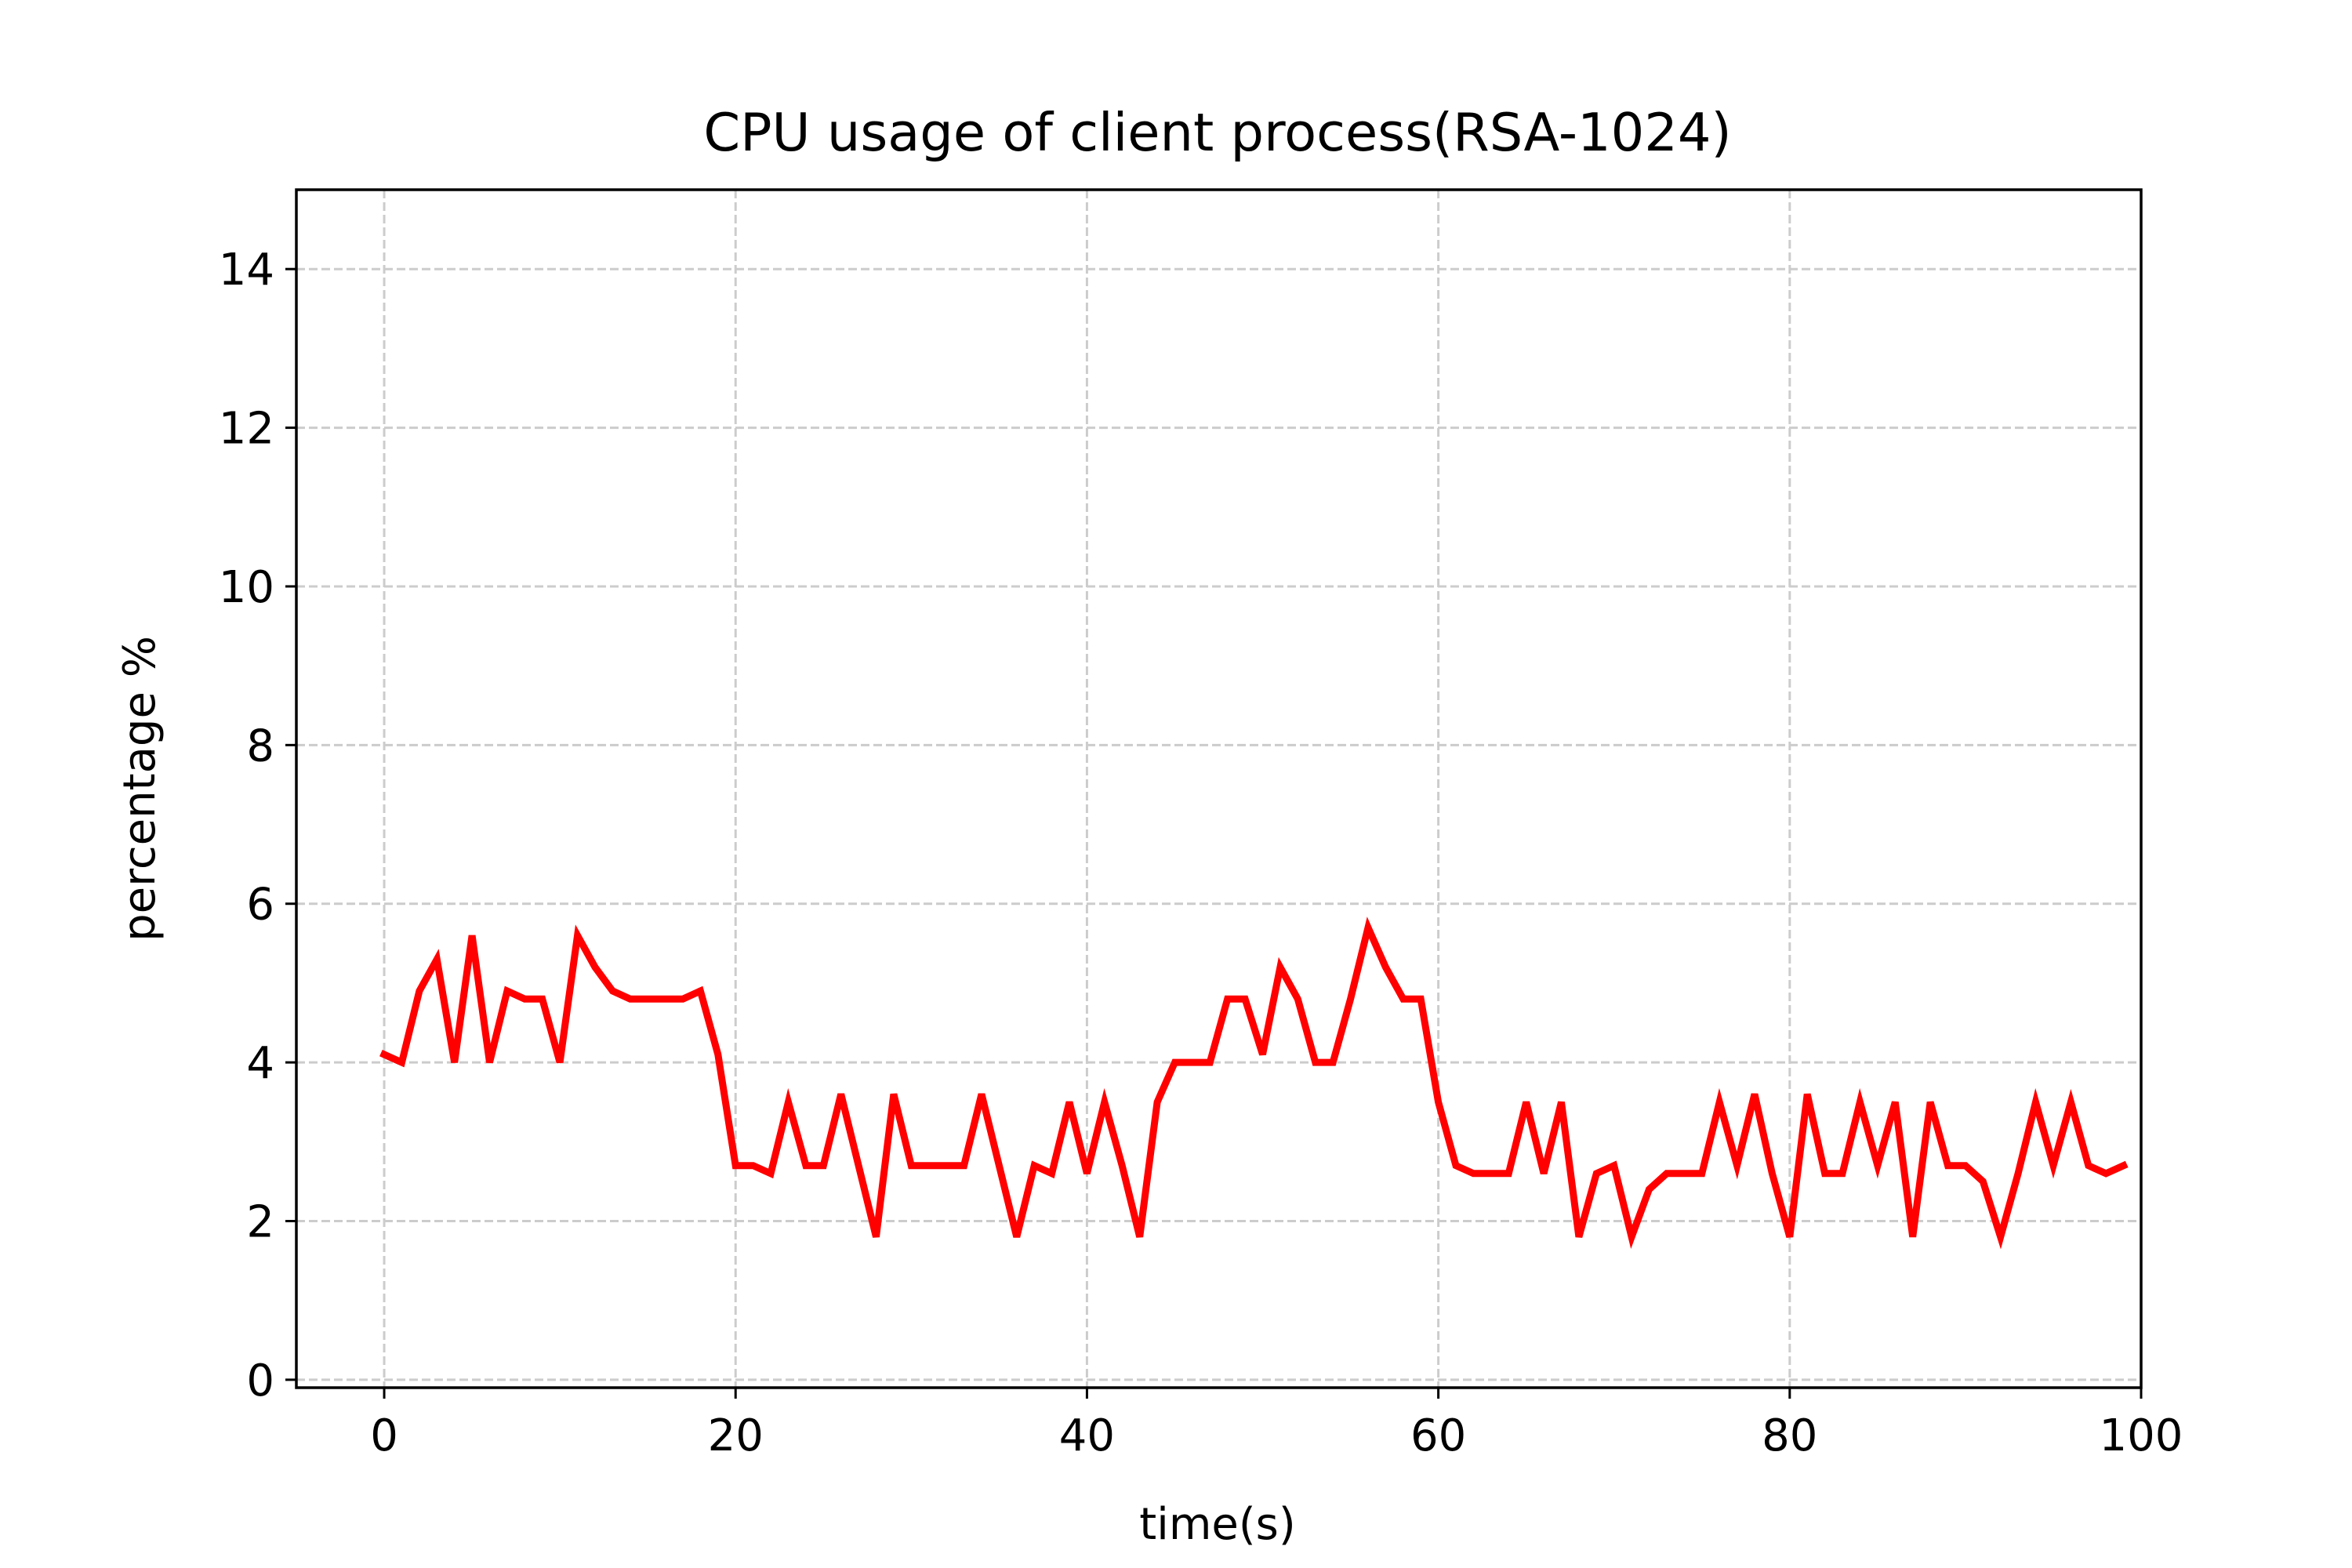  I want to click on y-tick-label: 14, so click(247, 270).